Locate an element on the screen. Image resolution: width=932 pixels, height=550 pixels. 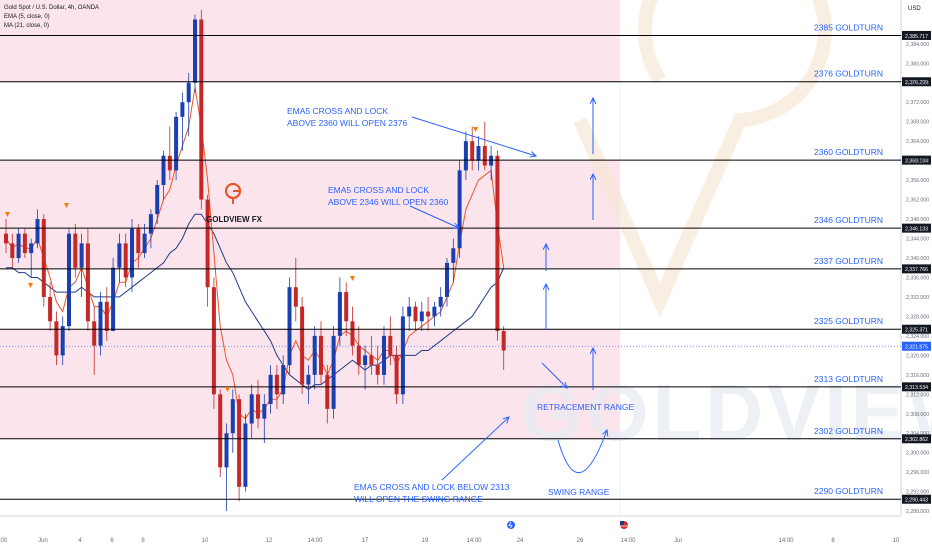
currency-label: USD is located at coordinates (914, 9).